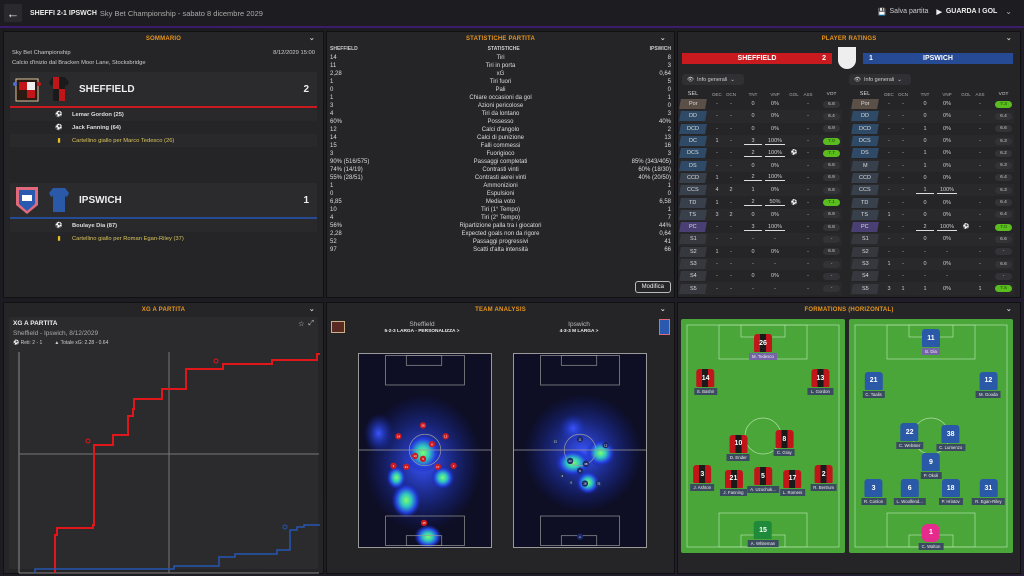 This screenshot has height=576, width=1024. What do you see at coordinates (932, 288) in the screenshot?
I see `player-rating-row: S5 3 1 1 0% 1 7.5` at bounding box center [932, 288].